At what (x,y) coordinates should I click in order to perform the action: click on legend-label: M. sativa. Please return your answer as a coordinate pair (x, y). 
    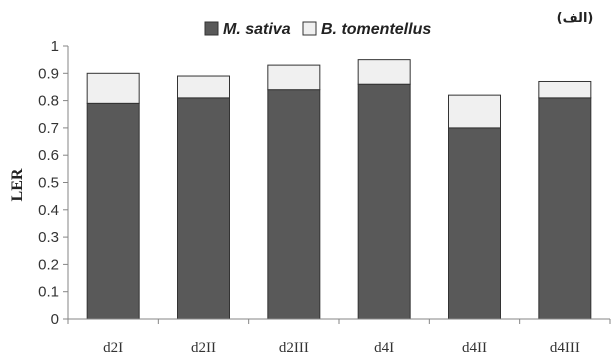
    Looking at the image, I should click on (257, 29).